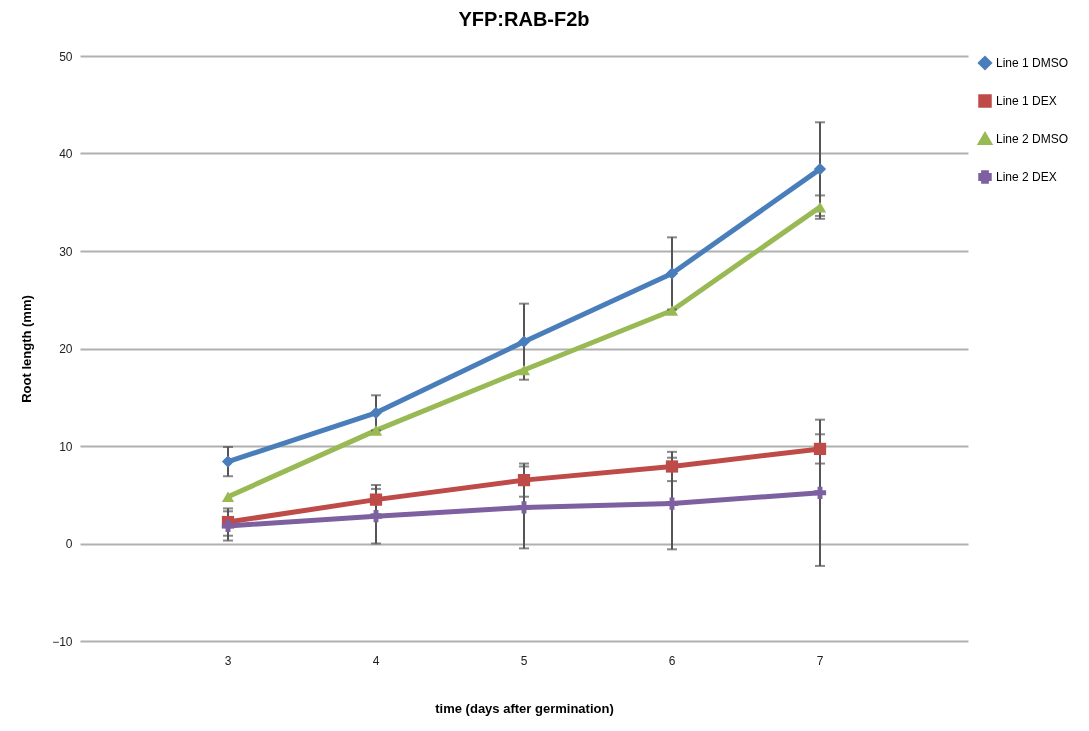 The height and width of the screenshot is (731, 1089). I want to click on x-tick-label: 6, so click(672, 660).